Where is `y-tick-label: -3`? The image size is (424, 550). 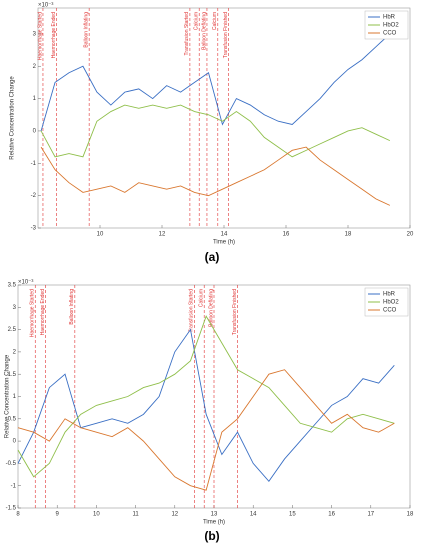
y-tick-label: -3 is located at coordinates (34, 229).